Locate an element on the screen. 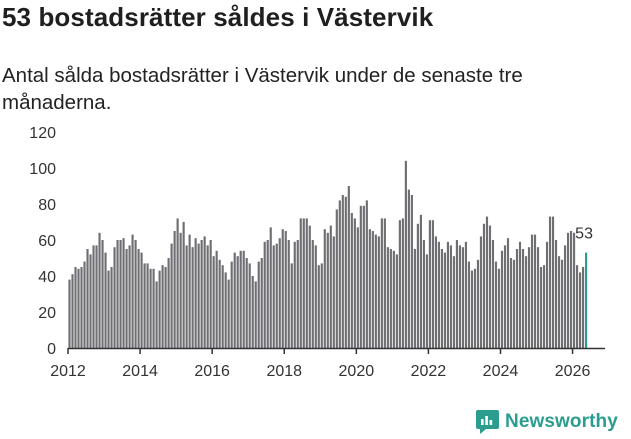  newsworthy-logo-icon is located at coordinates (487, 422).